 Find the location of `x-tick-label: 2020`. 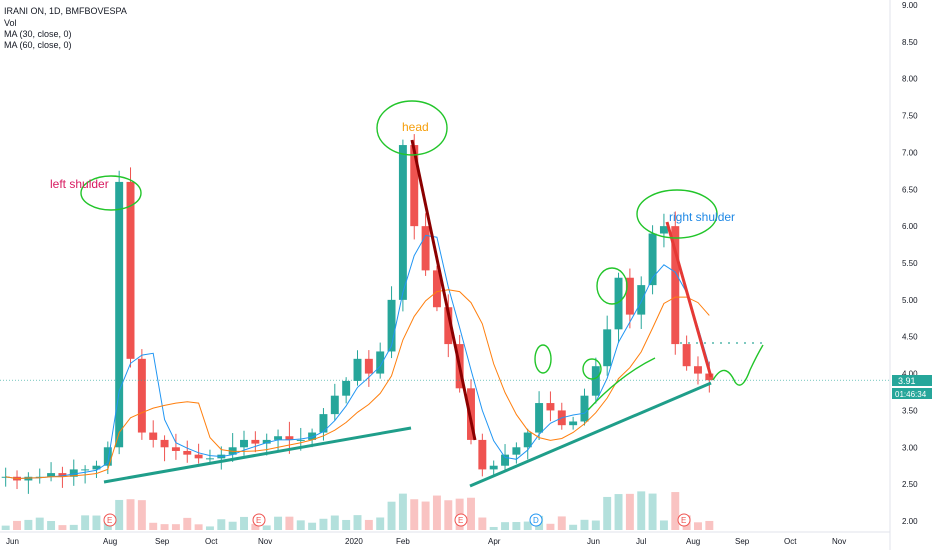

x-tick-label: 2020 is located at coordinates (354, 541).